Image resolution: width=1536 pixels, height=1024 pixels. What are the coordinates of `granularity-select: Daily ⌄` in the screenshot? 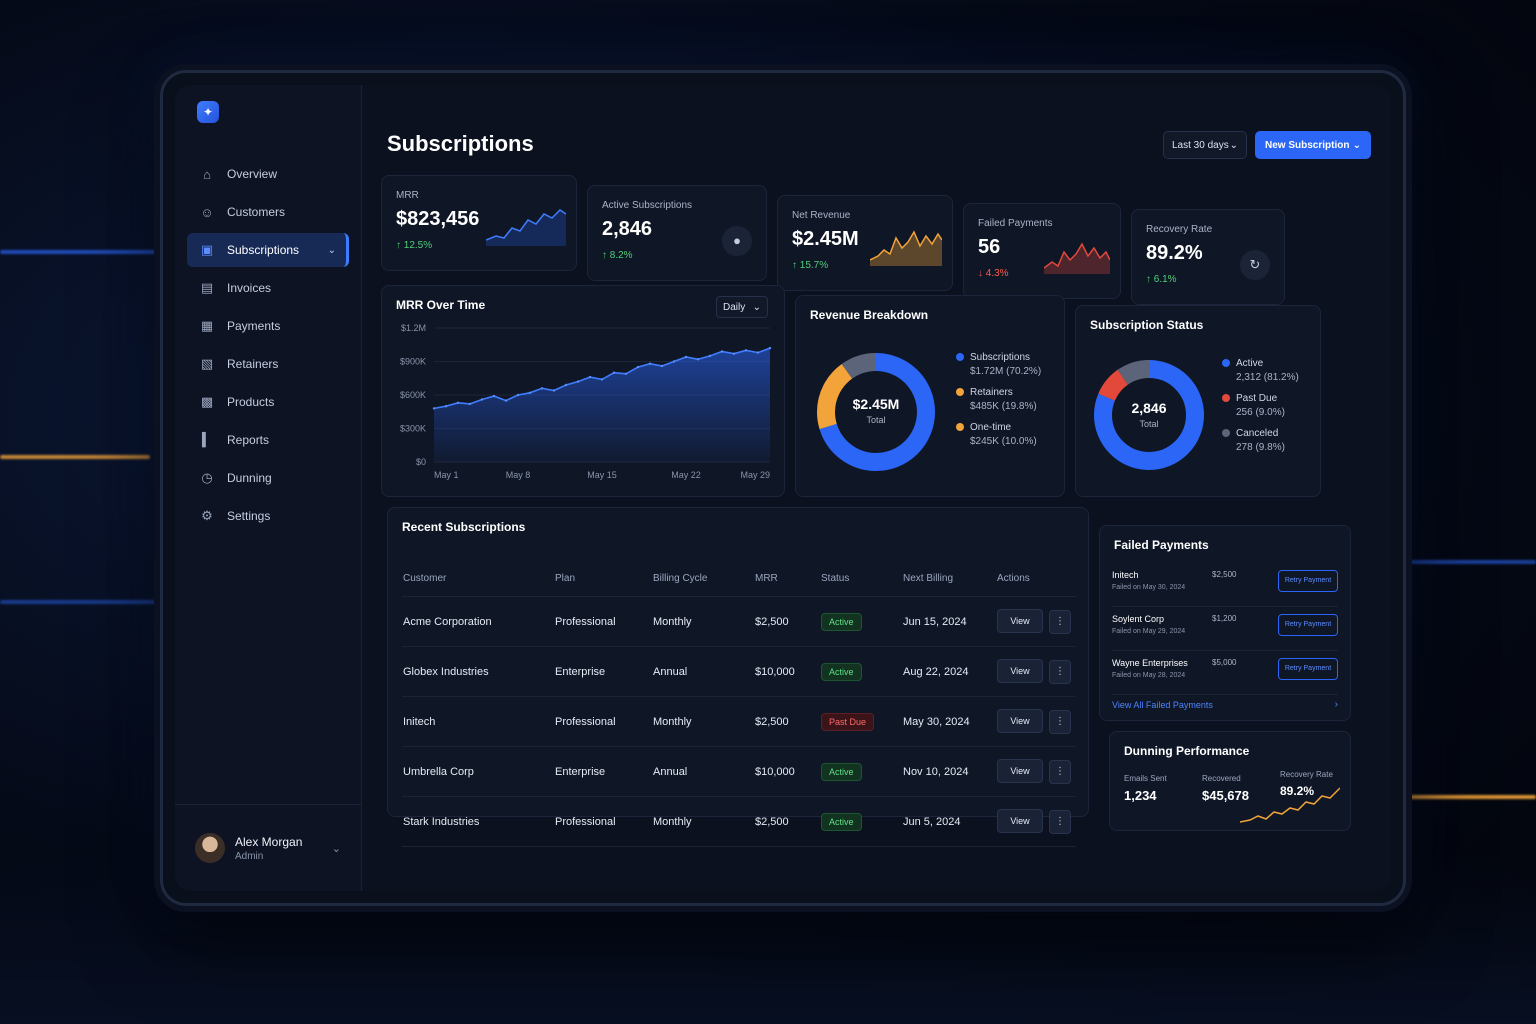 It's located at (742, 307).